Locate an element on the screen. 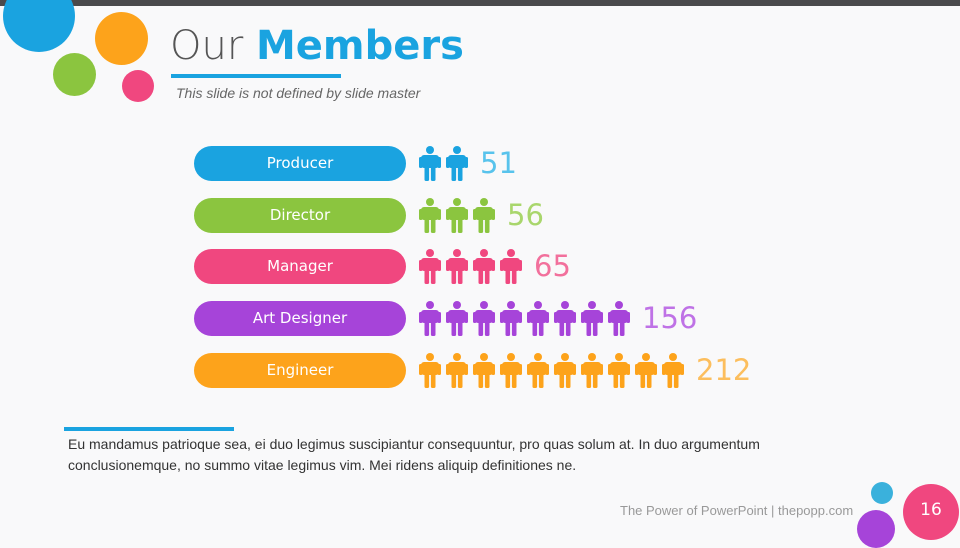 This screenshot has height=548, width=960. value-label: 56 is located at coordinates (525, 214).